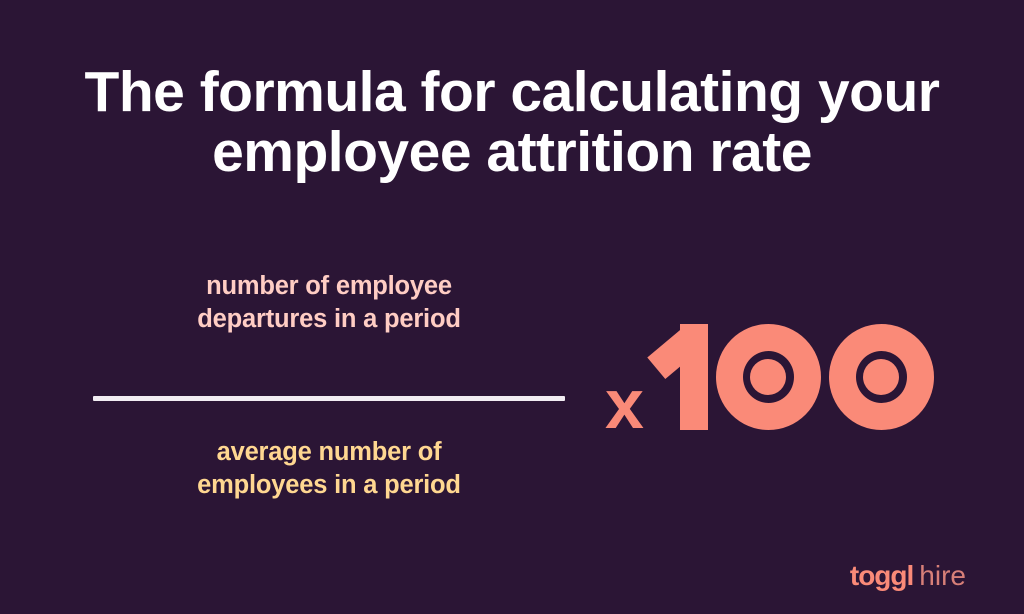 The image size is (1024, 614). I want to click on denominator-line-2: employees in a period, so click(329, 485).